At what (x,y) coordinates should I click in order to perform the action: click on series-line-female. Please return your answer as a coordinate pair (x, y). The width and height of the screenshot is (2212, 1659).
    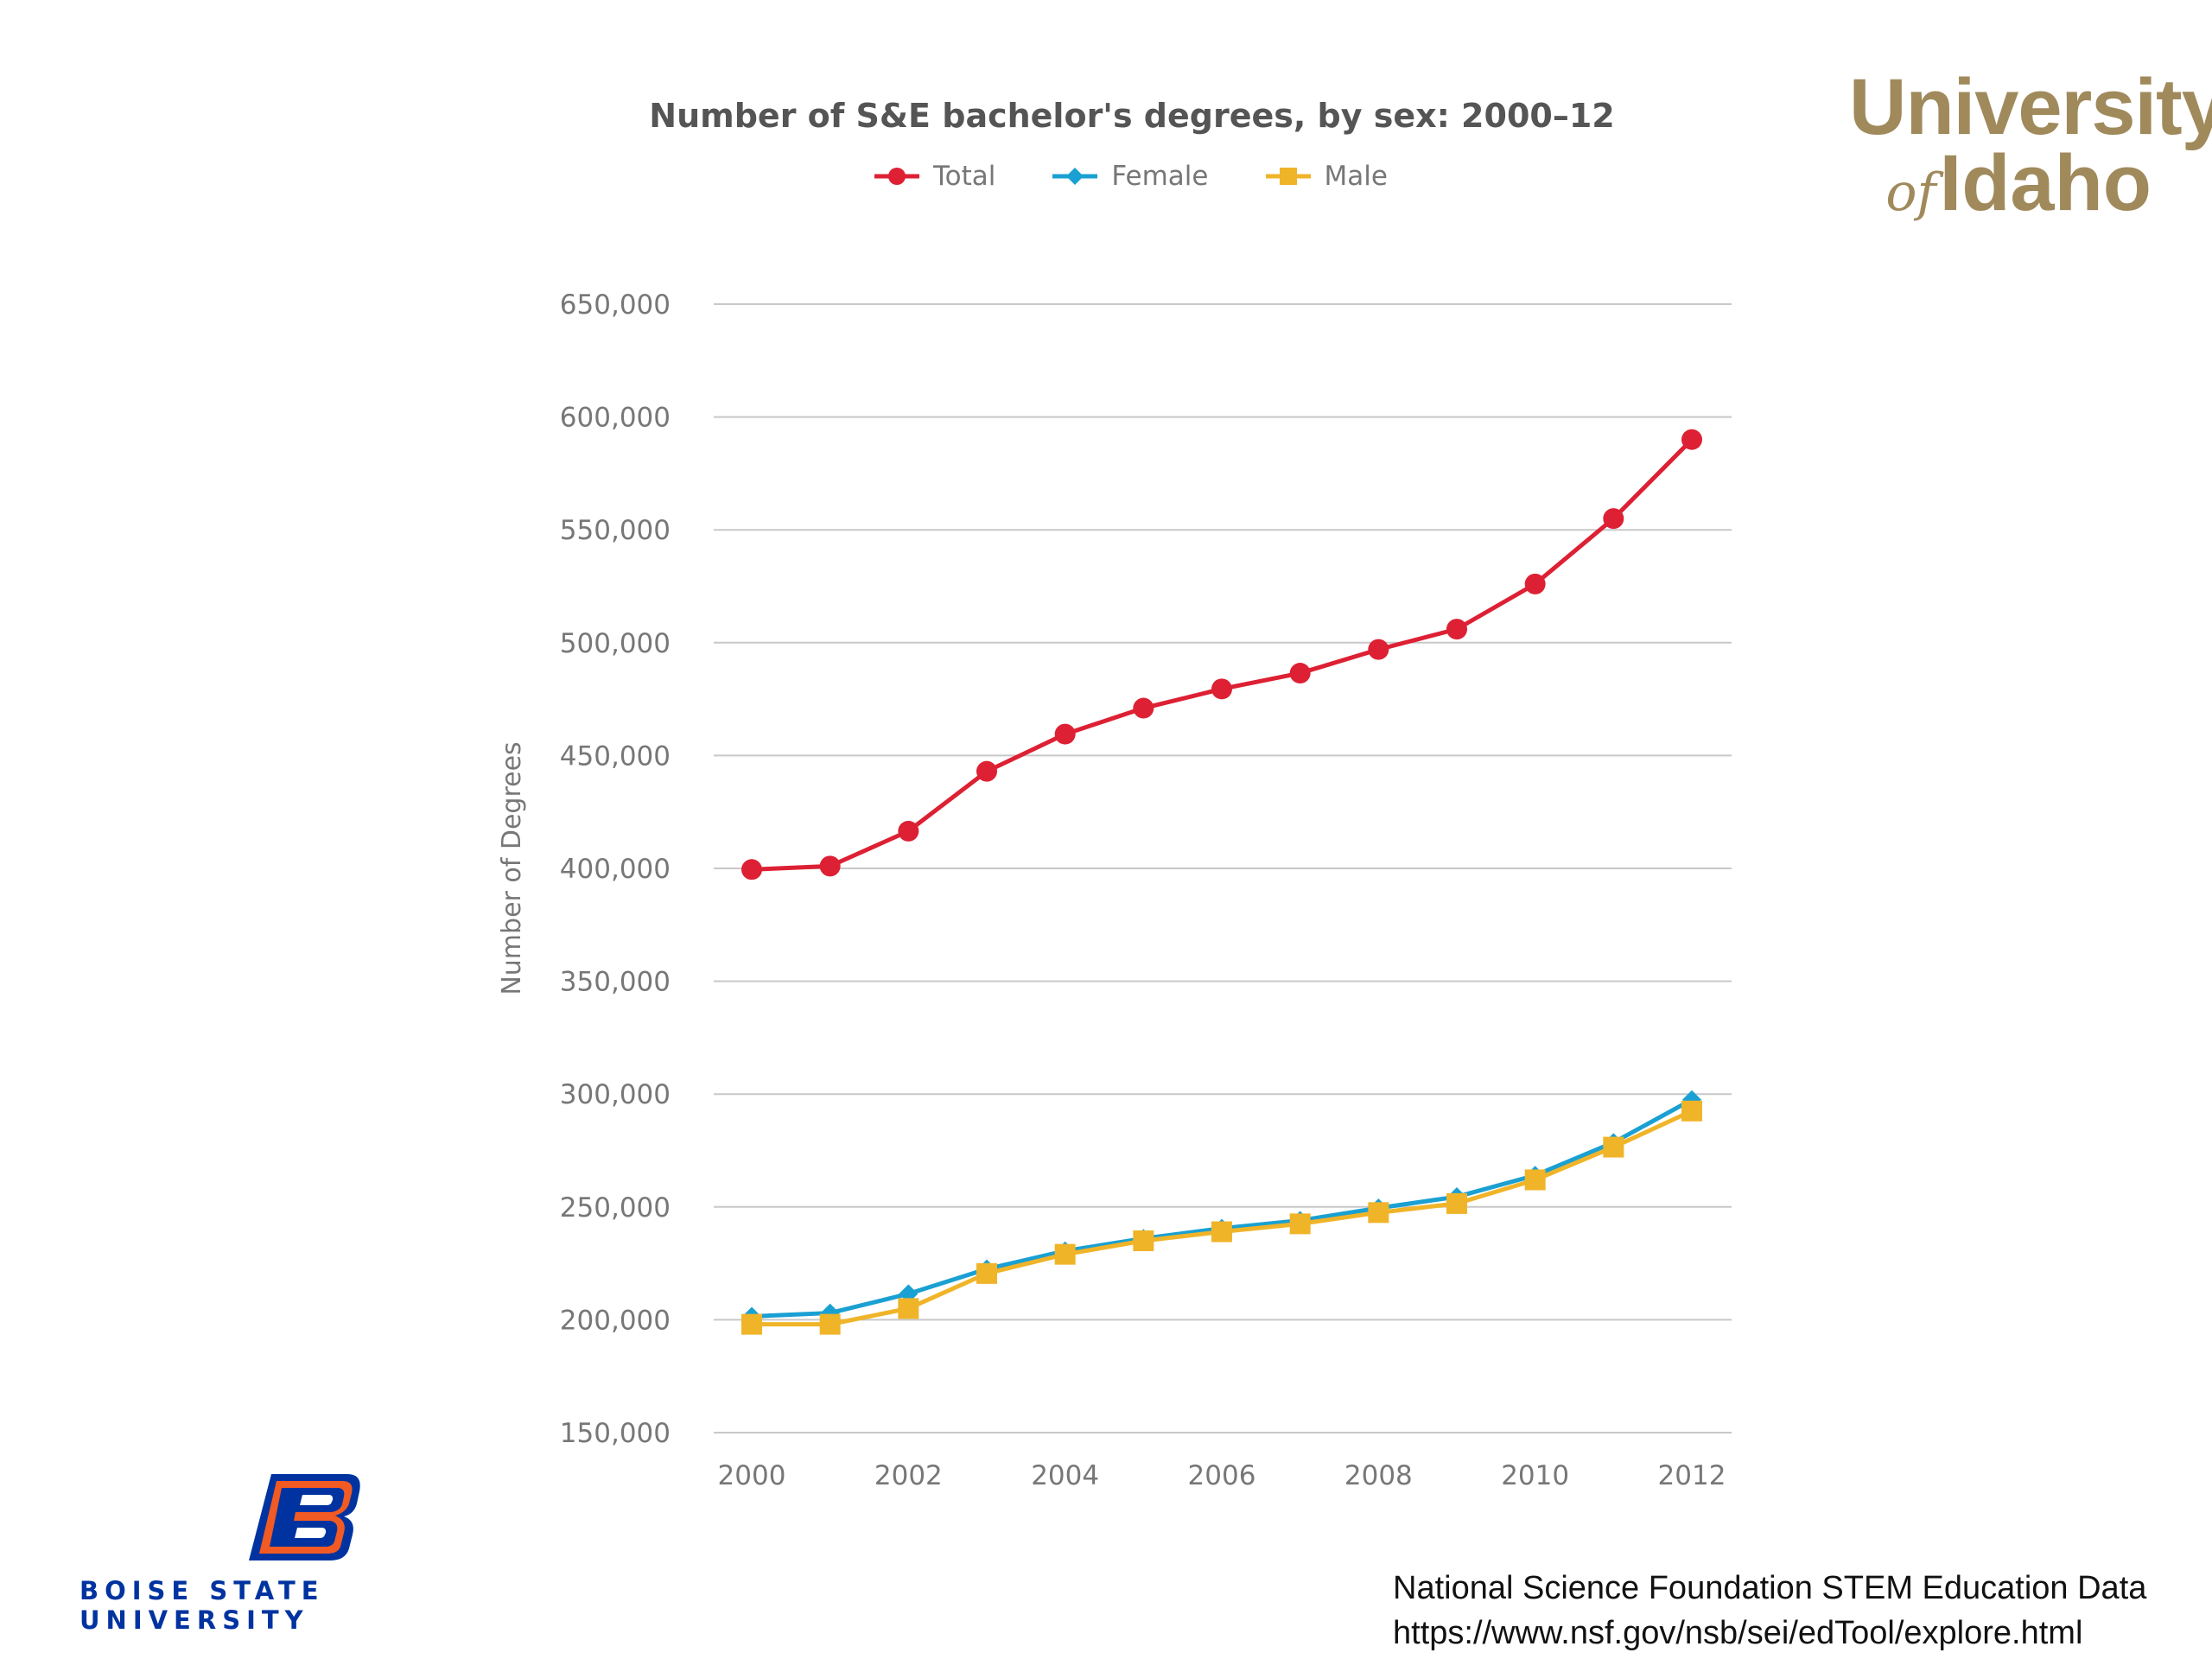
    Looking at the image, I should click on (1222, 1208).